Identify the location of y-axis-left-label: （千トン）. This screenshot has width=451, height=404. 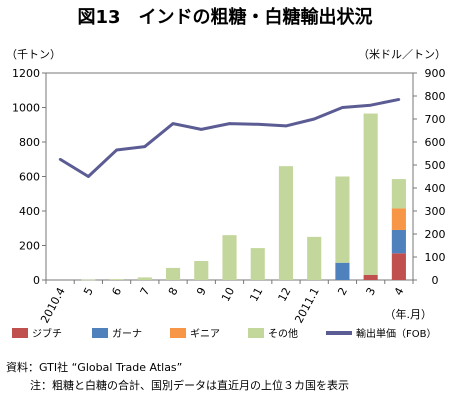
(33, 54).